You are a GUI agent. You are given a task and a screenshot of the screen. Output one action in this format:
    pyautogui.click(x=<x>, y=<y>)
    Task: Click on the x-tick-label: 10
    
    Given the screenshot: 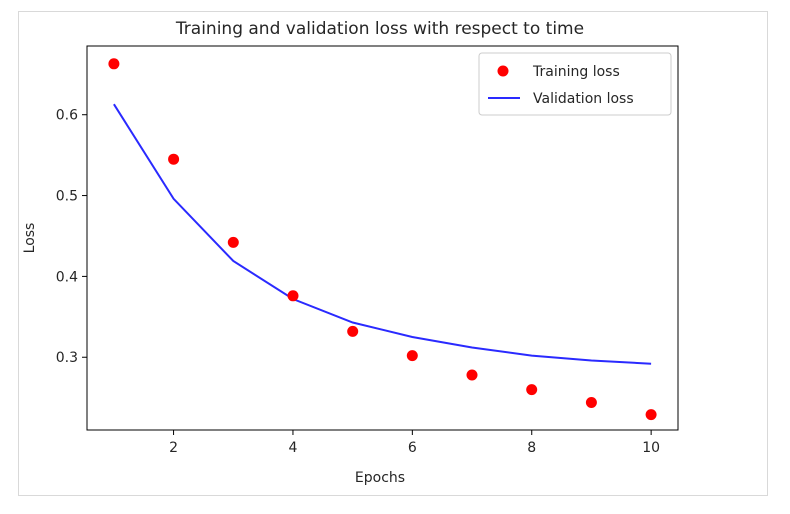 What is the action you would take?
    pyautogui.click(x=651, y=448)
    